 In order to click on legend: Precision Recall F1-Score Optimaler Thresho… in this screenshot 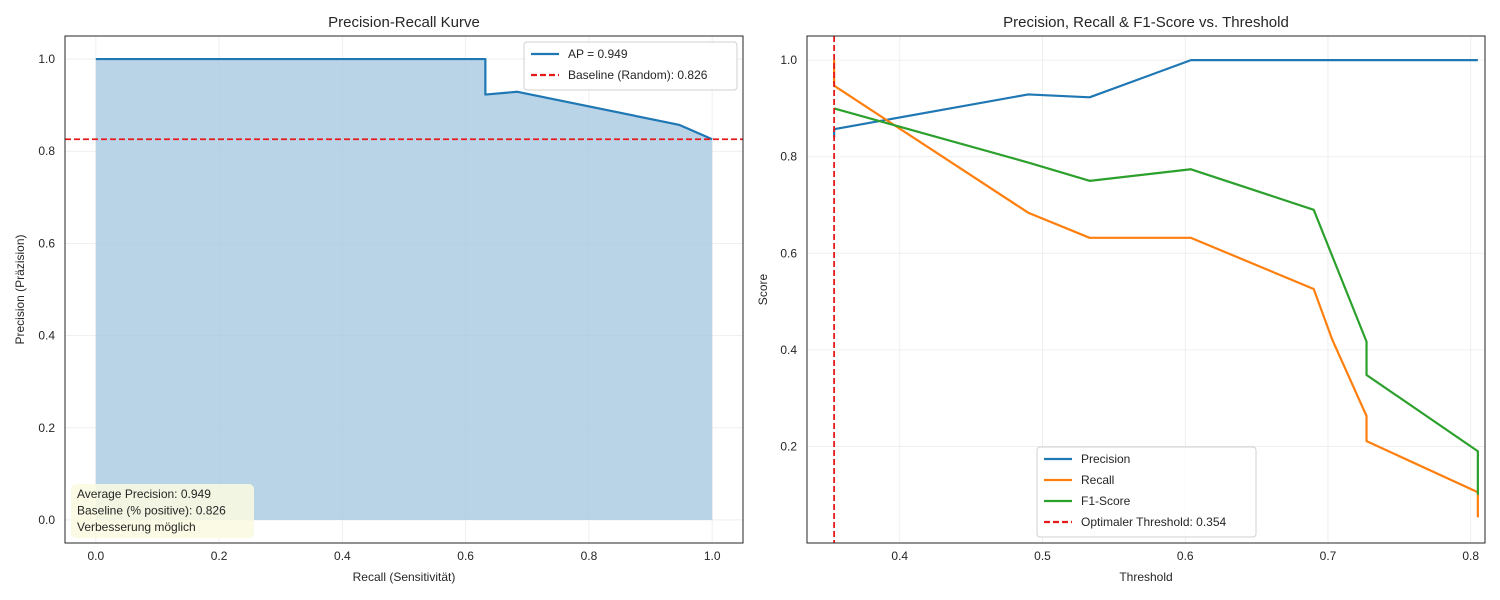, I will do `click(1146, 492)`.